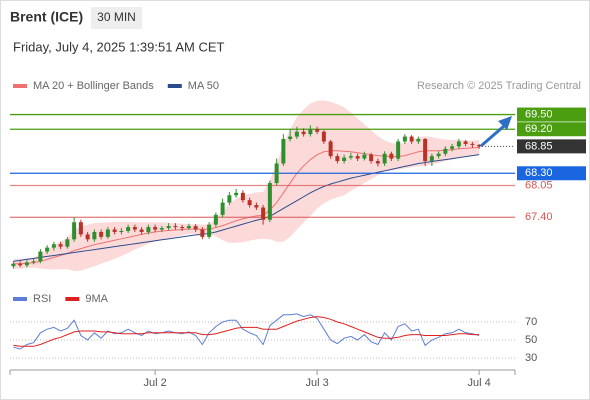 This screenshot has width=590, height=400. What do you see at coordinates (203, 86) in the screenshot?
I see `legend-label: MA 50` at bounding box center [203, 86].